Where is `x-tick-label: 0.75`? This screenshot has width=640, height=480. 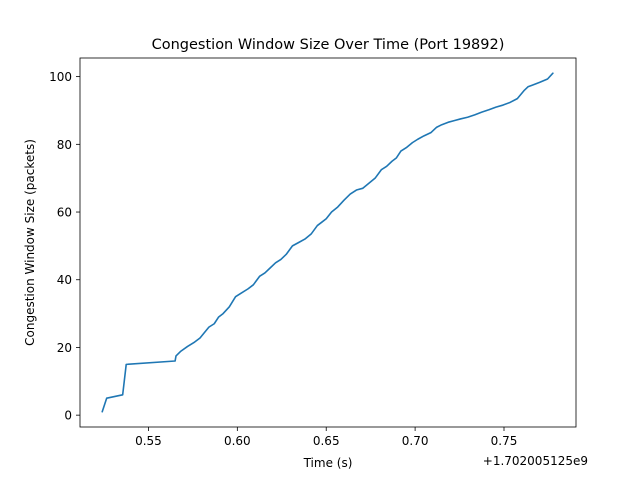 x-tick-label: 0.75 is located at coordinates (504, 441).